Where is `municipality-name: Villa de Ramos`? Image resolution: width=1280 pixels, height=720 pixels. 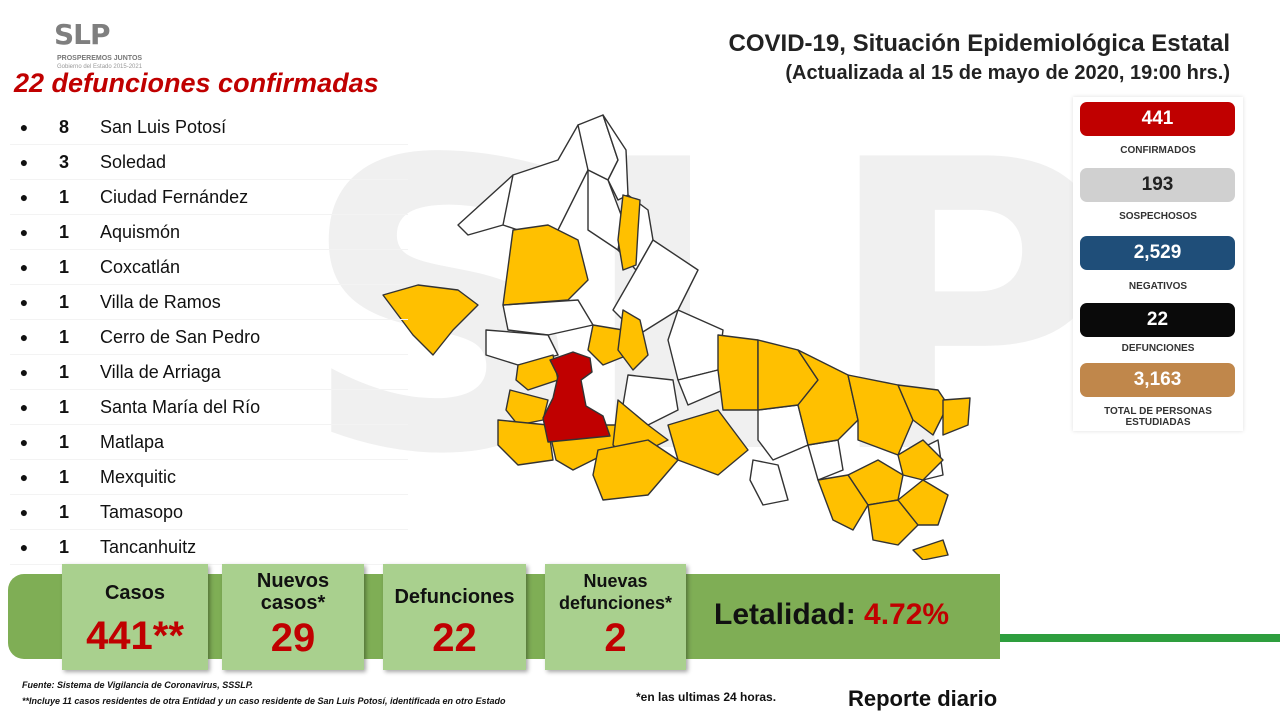 municipality-name: Villa de Ramos is located at coordinates (160, 301).